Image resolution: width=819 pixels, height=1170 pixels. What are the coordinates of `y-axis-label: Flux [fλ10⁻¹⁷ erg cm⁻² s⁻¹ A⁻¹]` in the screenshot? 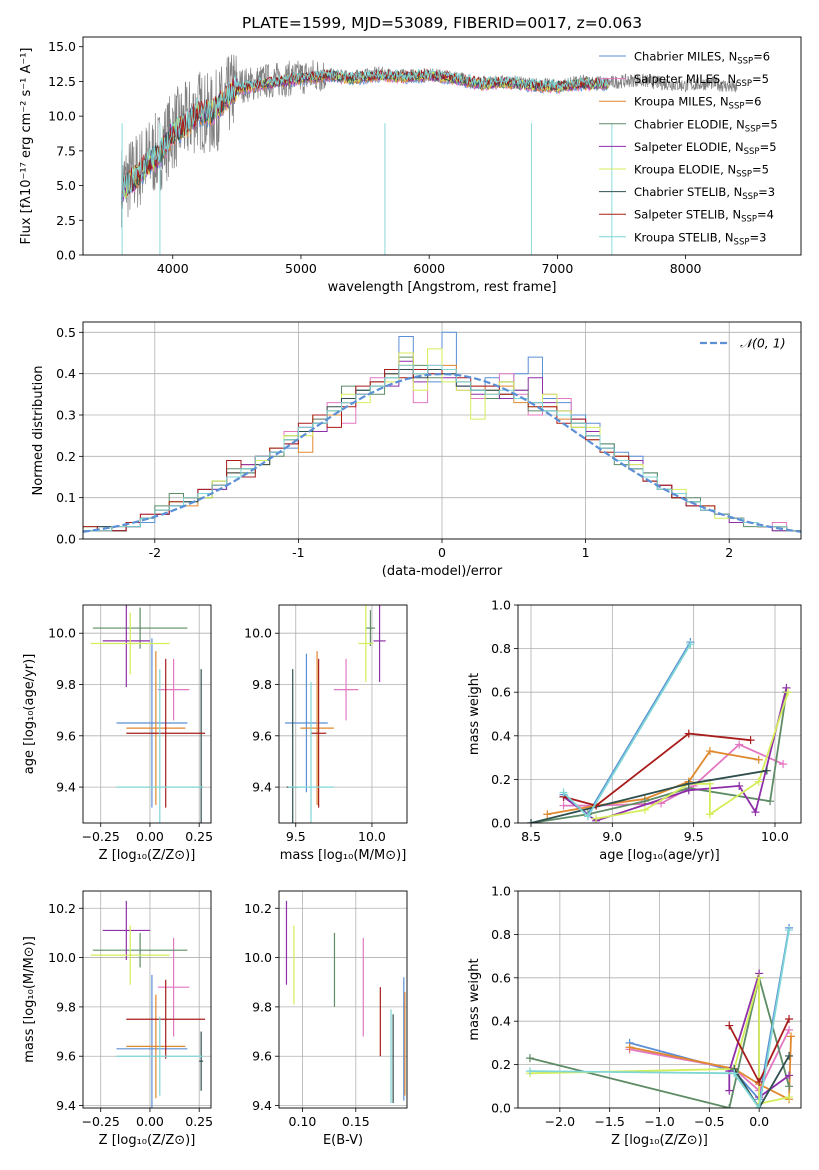 It's located at (26, 146).